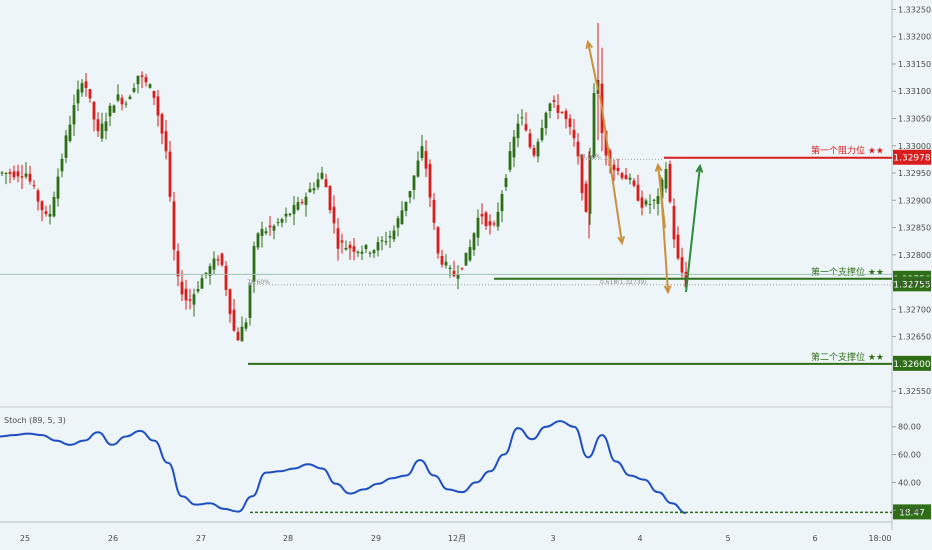 This screenshot has width=932, height=550. I want to click on fib-label: 78.60%, so click(589, 156).